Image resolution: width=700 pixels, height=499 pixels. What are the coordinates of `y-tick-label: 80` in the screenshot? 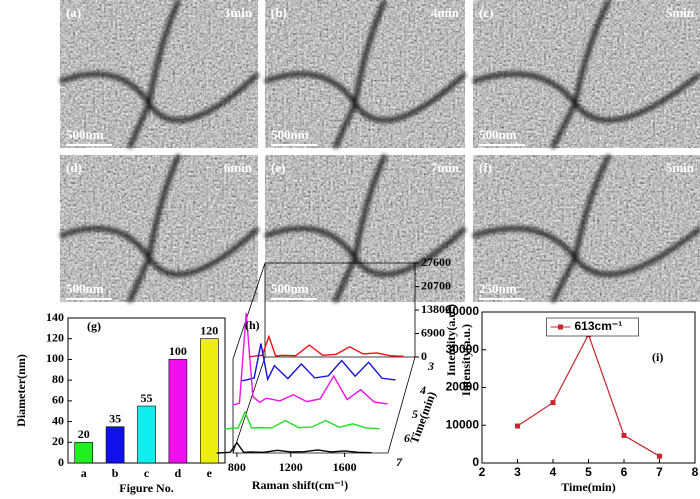 It's located at (58, 379).